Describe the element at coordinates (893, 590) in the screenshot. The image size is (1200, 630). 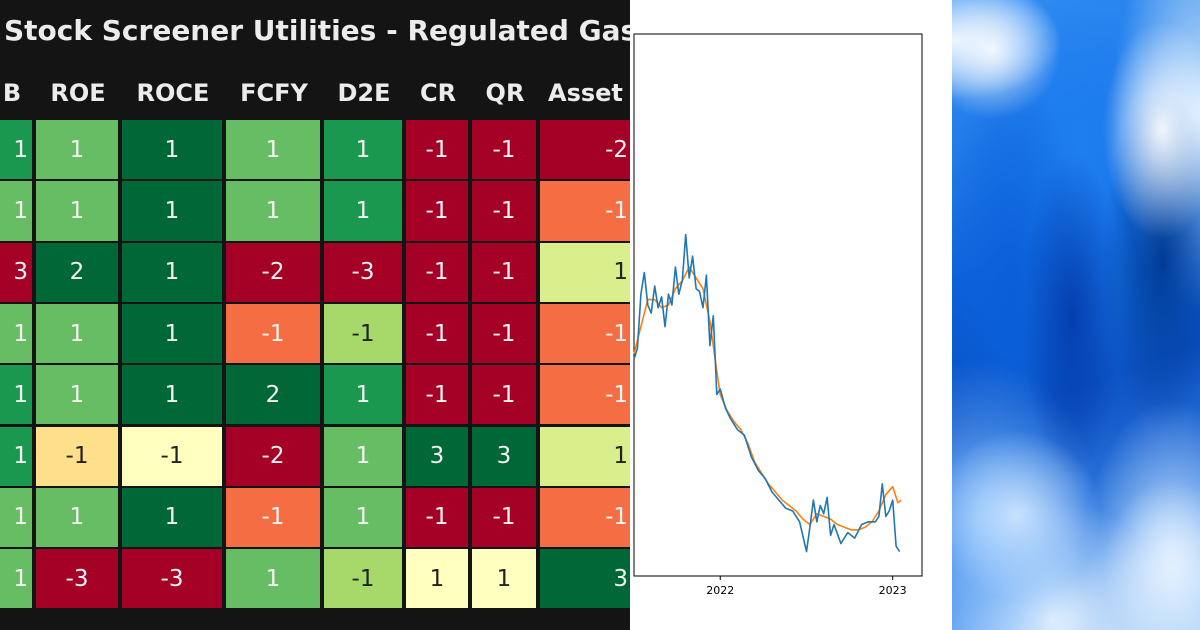
I see `x-tick-label: 2023` at that location.